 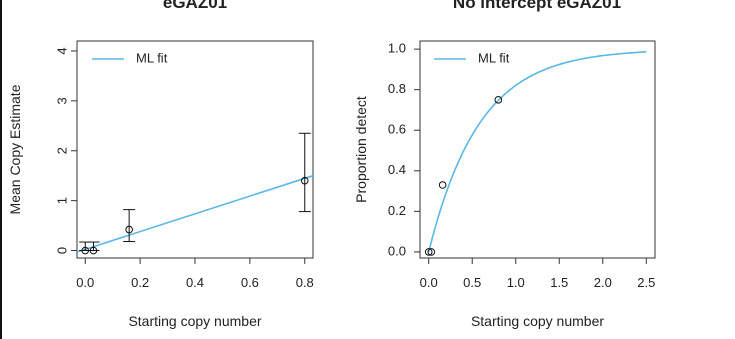 What do you see at coordinates (305, 282) in the screenshot?
I see `chart-0-x-tick-label: 0.8` at bounding box center [305, 282].